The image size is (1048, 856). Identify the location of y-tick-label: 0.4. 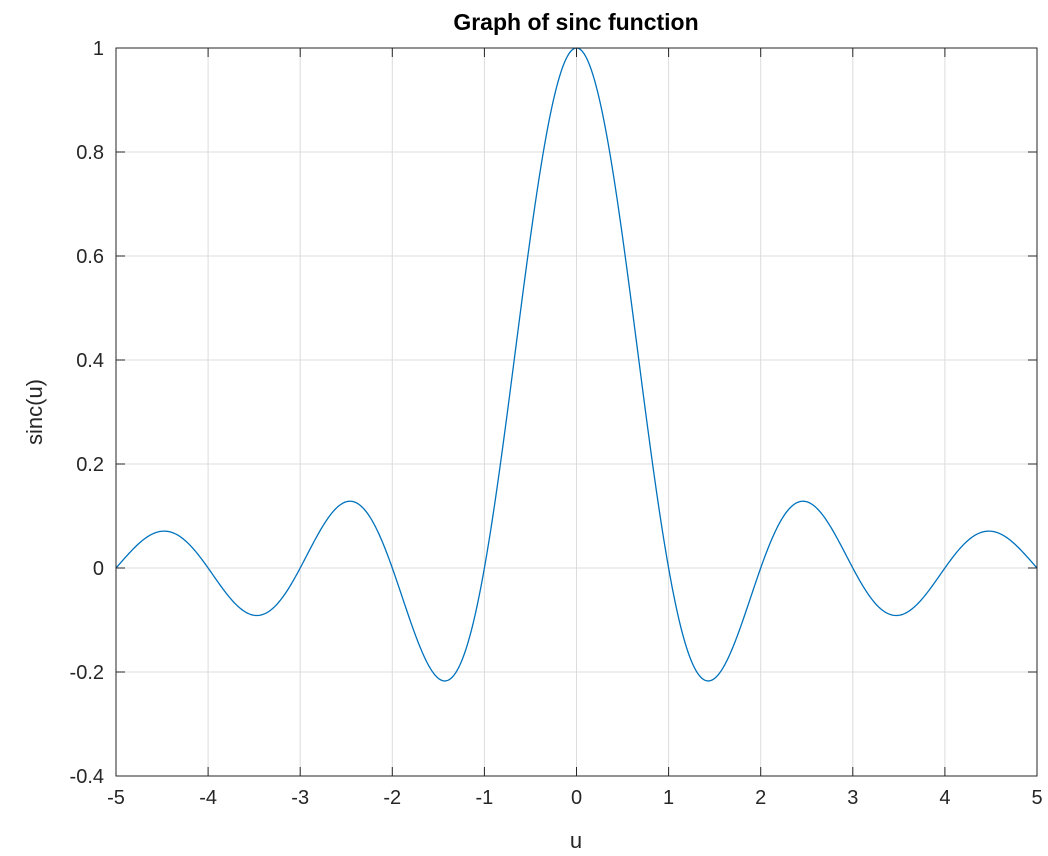
(90, 361).